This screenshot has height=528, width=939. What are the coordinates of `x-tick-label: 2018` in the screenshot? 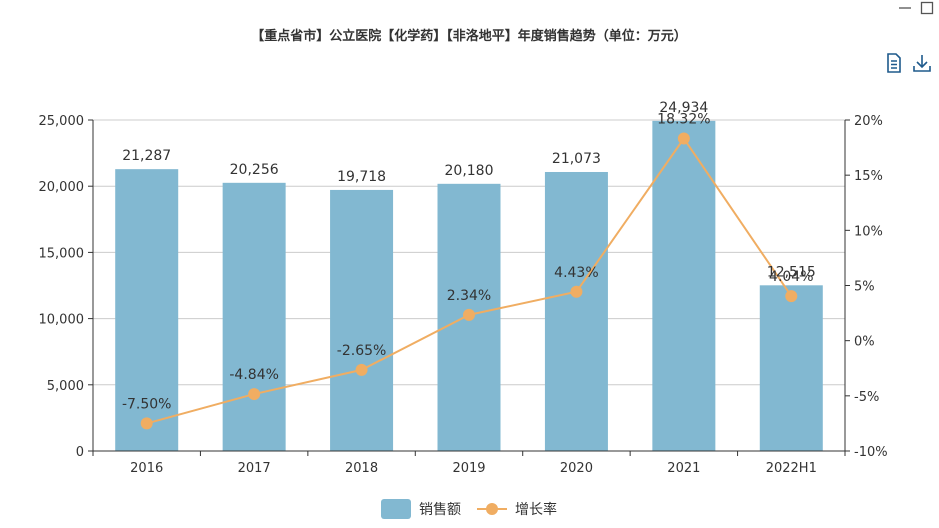 It's located at (361, 468).